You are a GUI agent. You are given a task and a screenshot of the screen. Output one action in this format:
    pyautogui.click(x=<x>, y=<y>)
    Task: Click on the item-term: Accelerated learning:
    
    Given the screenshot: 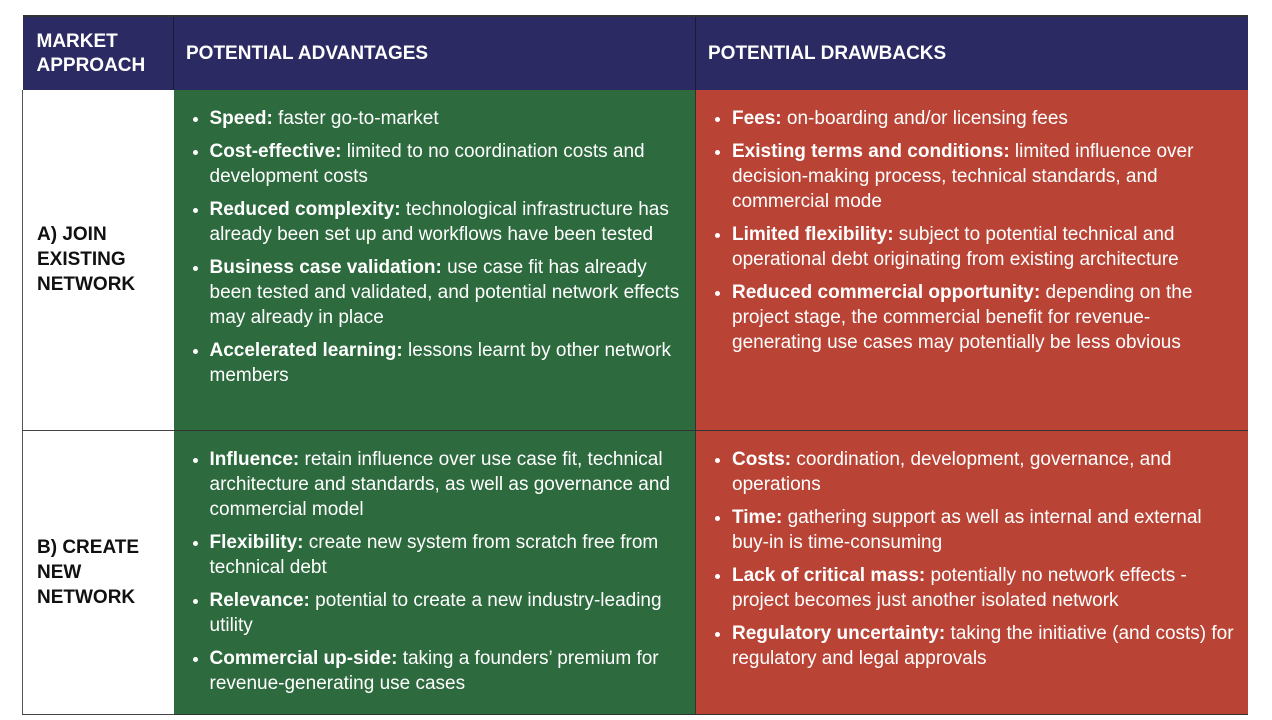 What is the action you would take?
    pyautogui.click(x=306, y=350)
    